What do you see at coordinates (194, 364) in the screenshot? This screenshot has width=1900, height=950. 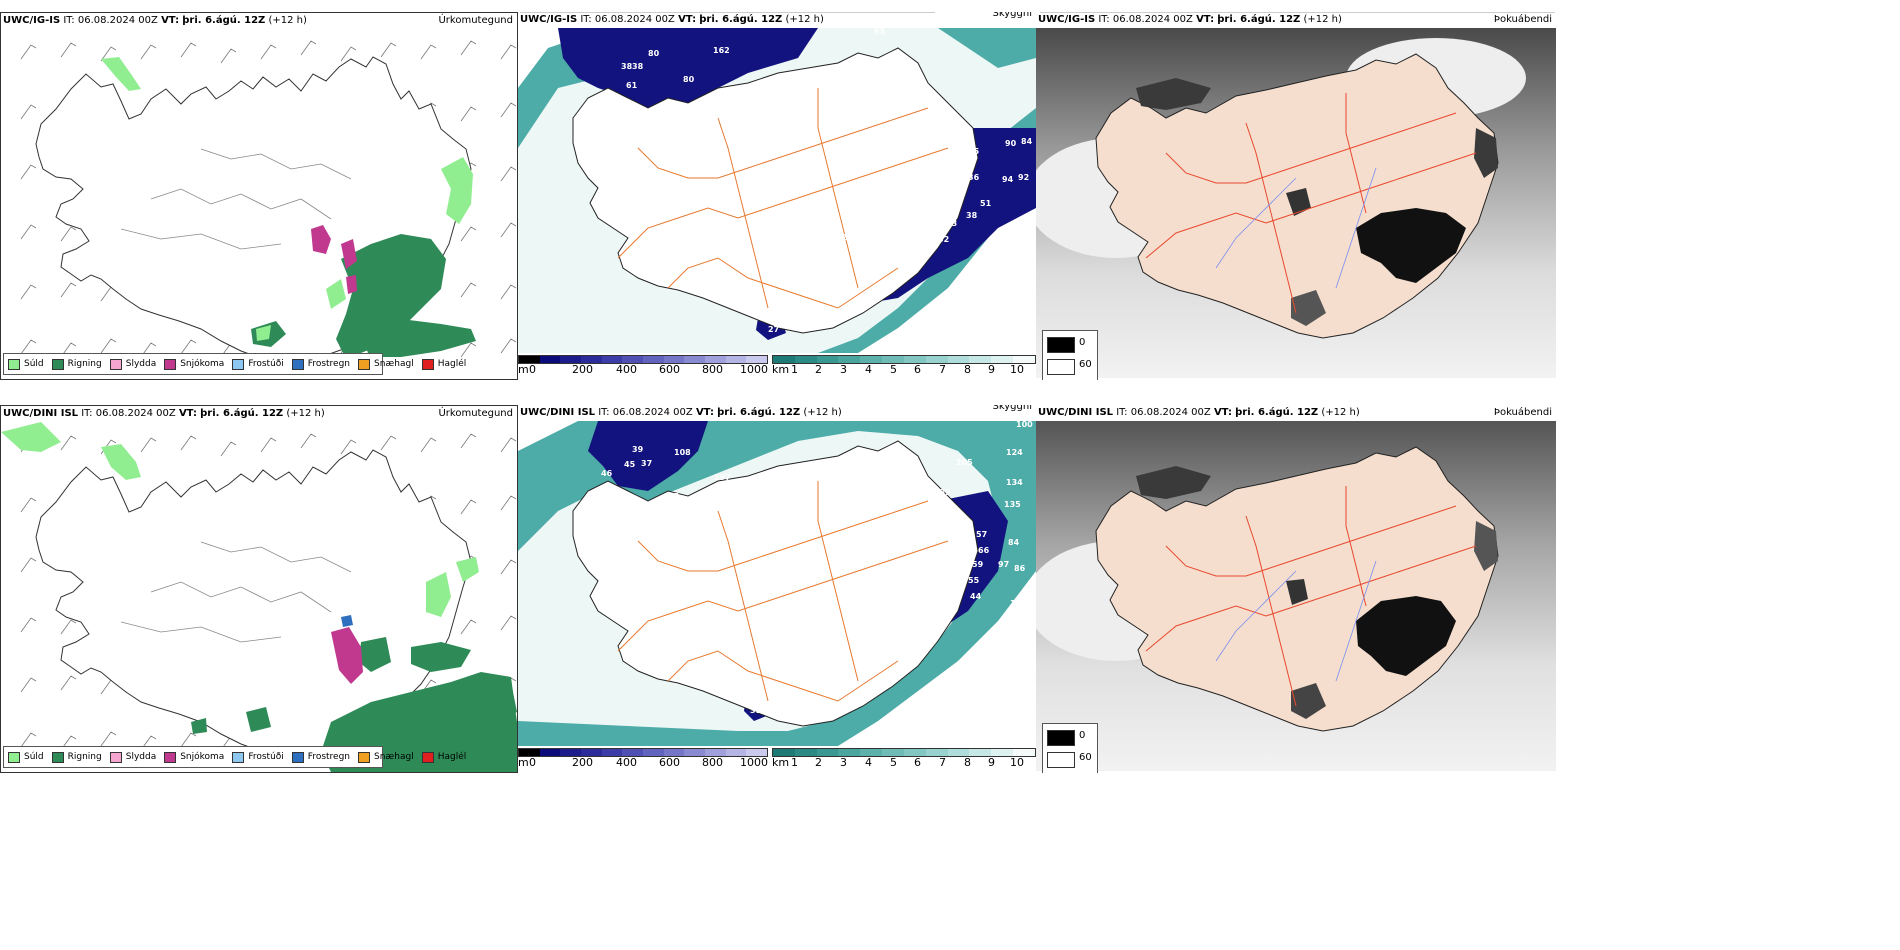 I see `legend-item-snow: Snjókoma` at bounding box center [194, 364].